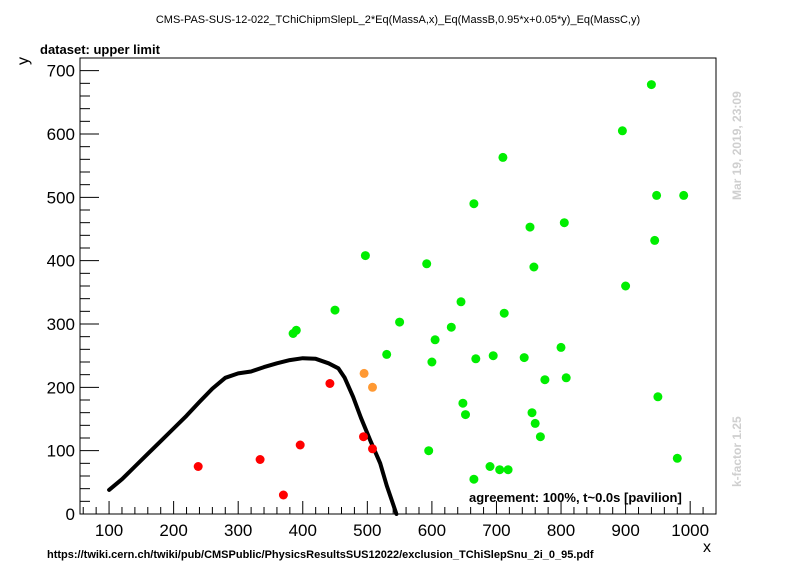 Image resolution: width=796 pixels, height=572 pixels. I want to click on x-tick-label: 300, so click(238, 530).